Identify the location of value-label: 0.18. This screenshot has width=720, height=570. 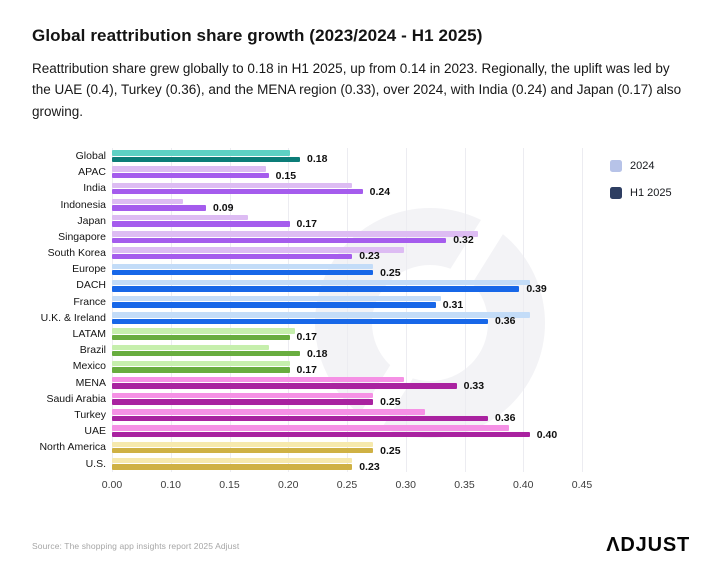
(317, 353).